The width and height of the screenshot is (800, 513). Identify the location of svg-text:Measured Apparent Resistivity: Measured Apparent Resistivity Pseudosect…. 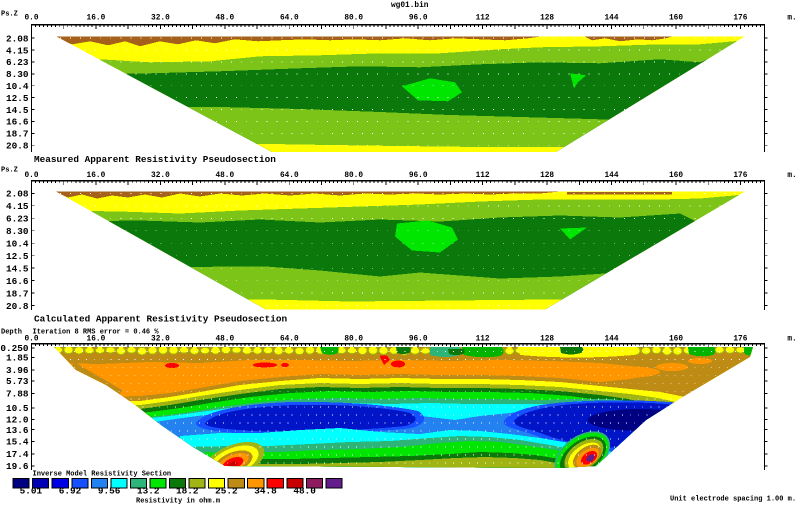
(155, 159).